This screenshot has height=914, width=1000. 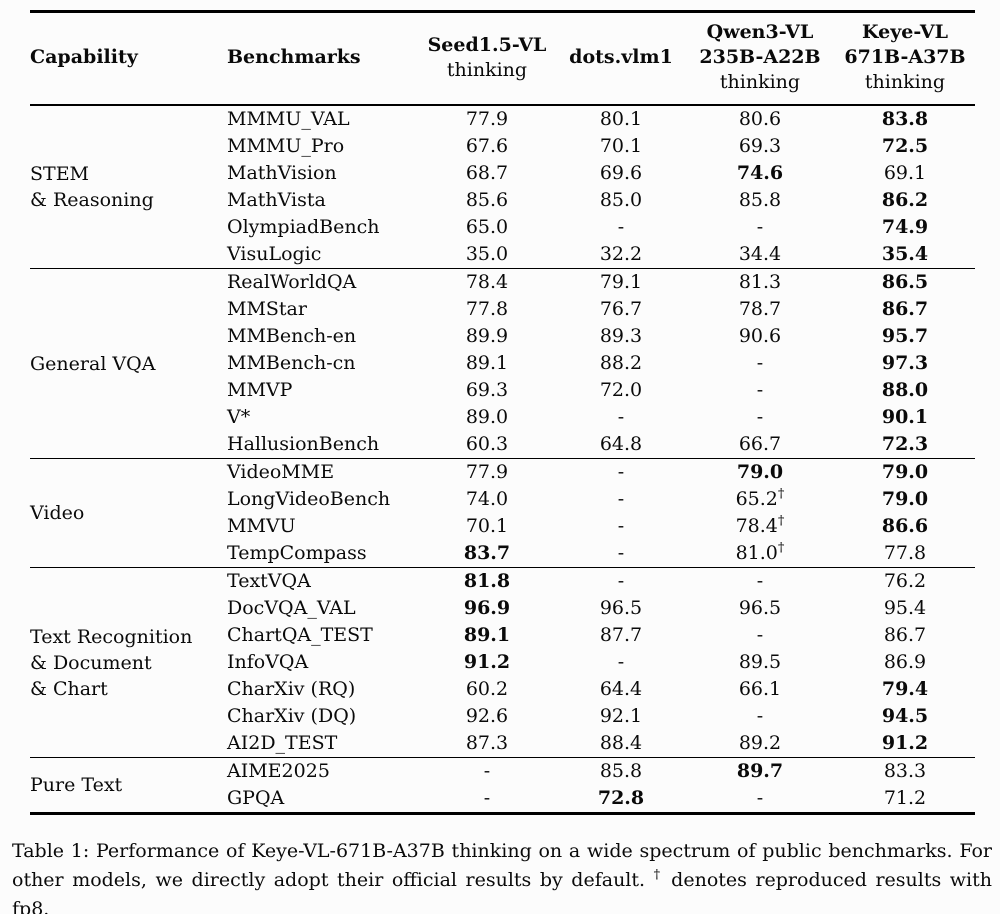 What do you see at coordinates (292, 336) in the screenshot?
I see `benchmark-cell: MMBench-en` at bounding box center [292, 336].